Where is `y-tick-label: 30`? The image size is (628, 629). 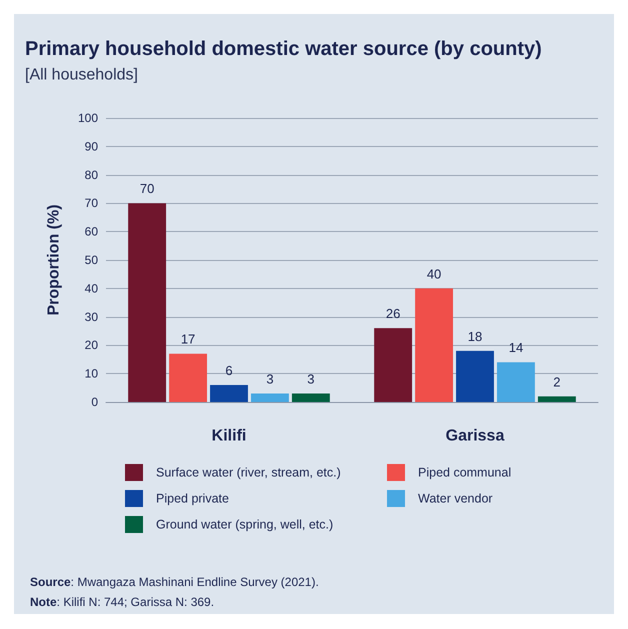
y-tick-label: 30 is located at coordinates (91, 317).